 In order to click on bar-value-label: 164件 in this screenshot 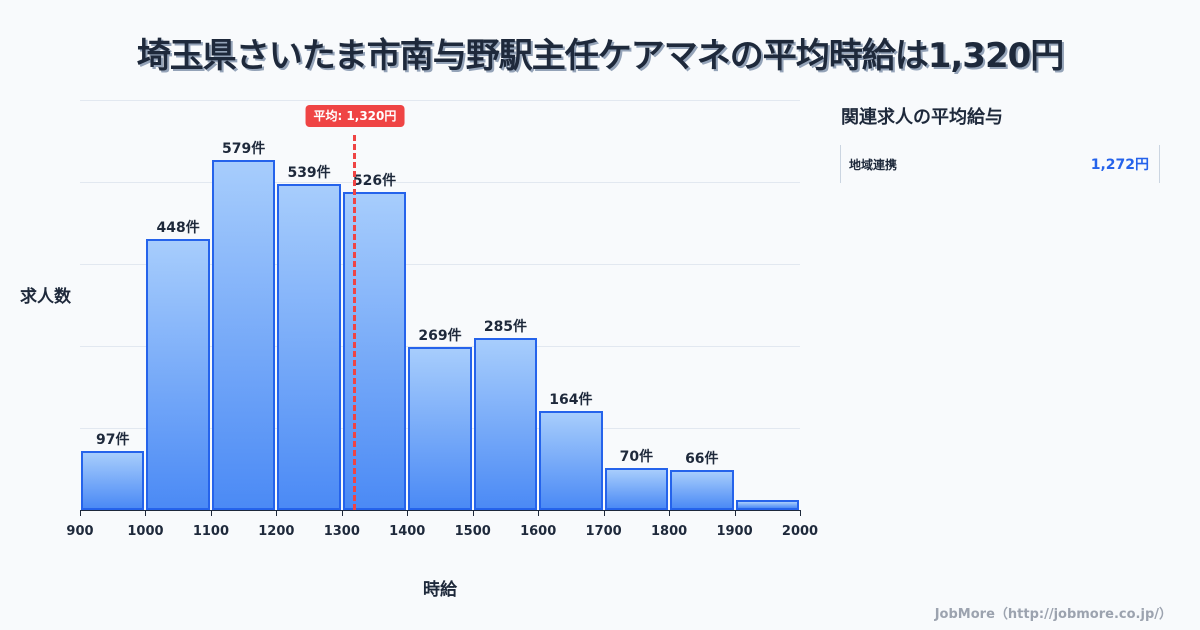, I will do `click(571, 399)`.